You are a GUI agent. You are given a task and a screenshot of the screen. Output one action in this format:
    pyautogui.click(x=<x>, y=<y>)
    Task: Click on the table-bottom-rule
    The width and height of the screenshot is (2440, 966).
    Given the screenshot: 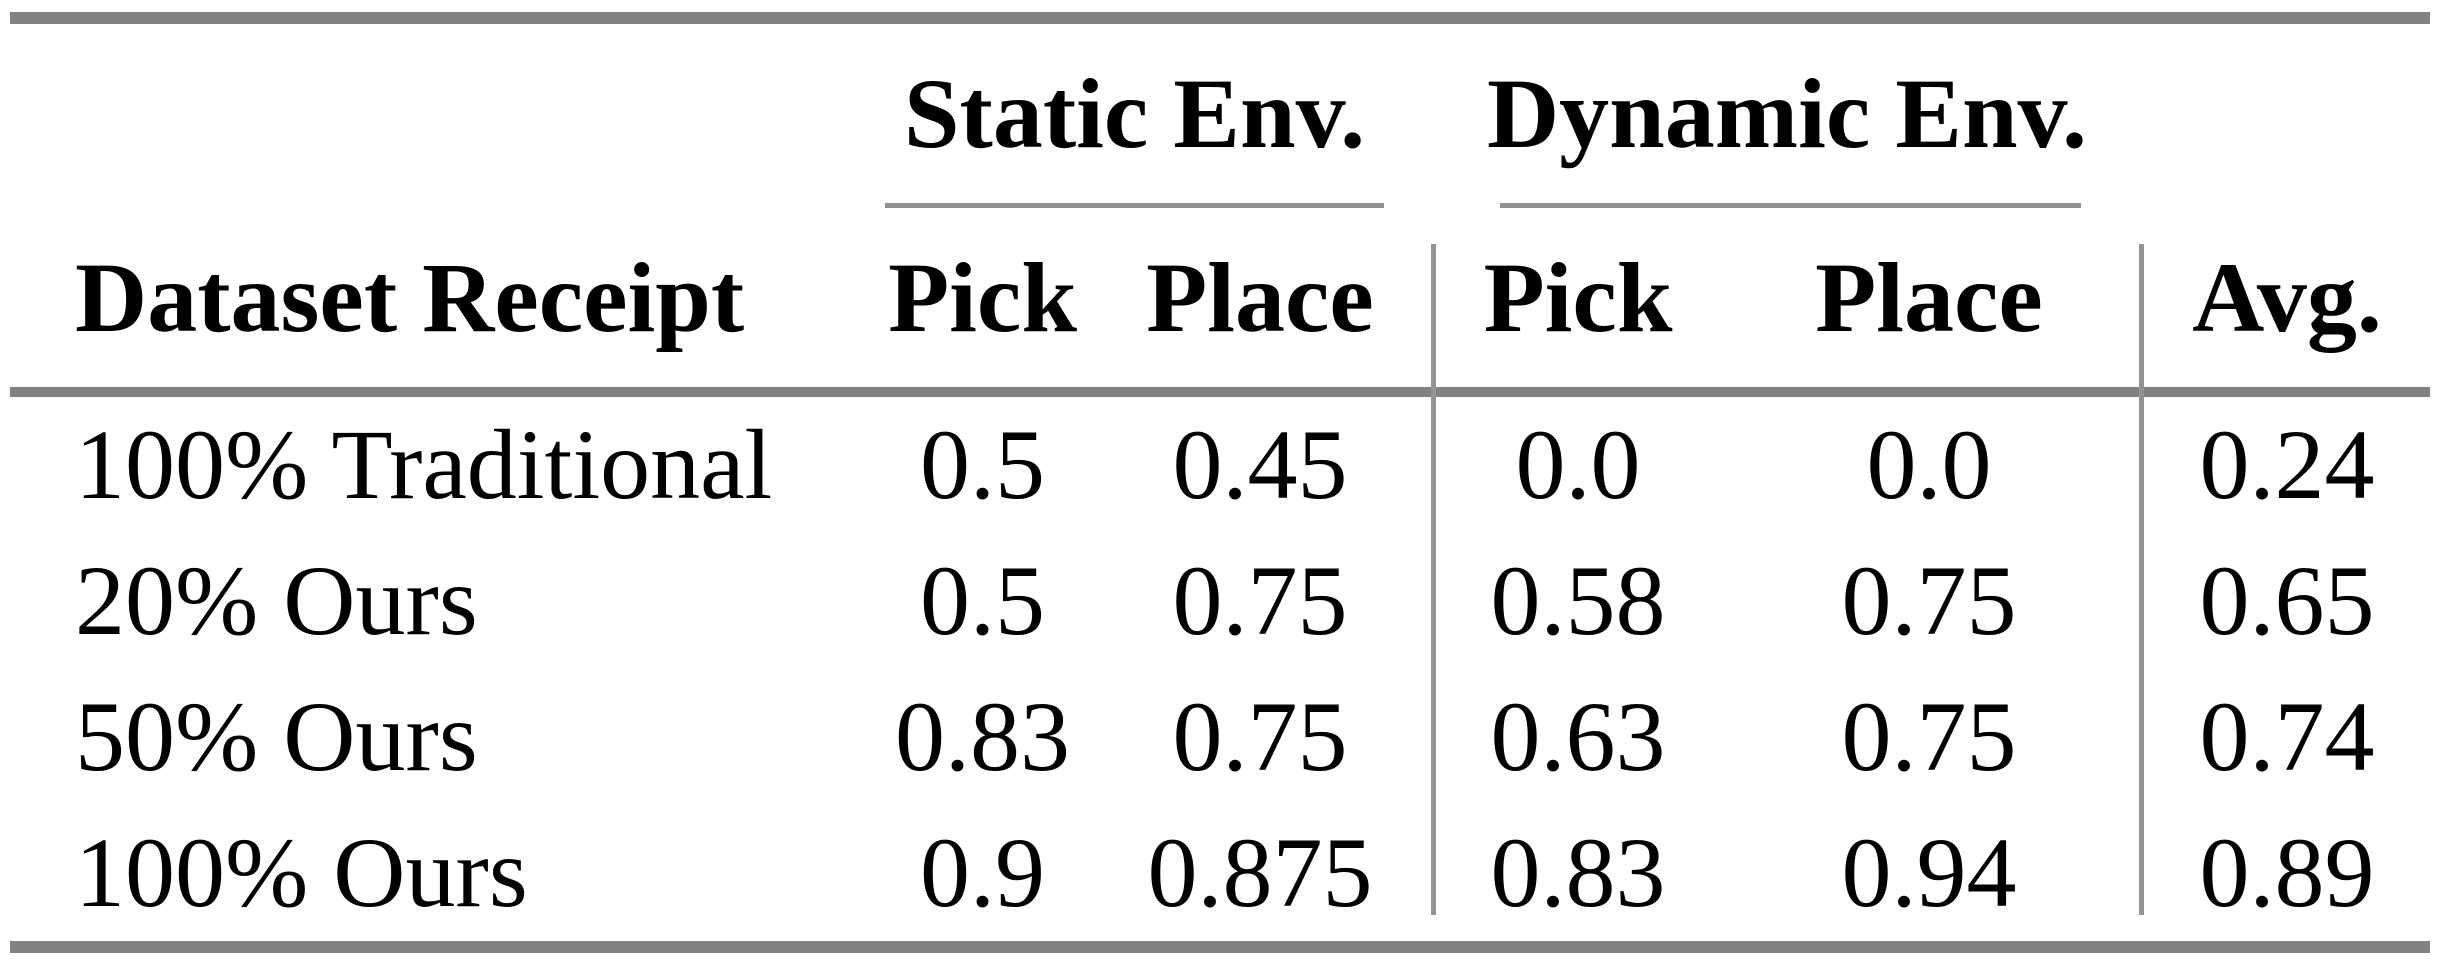 What is the action you would take?
    pyautogui.click(x=1220, y=947)
    